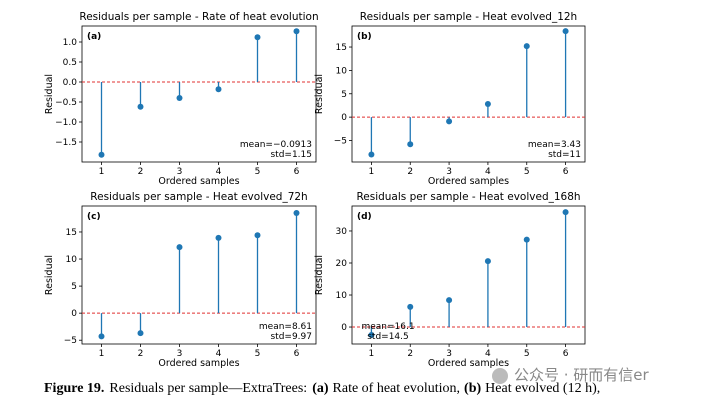 The image size is (726, 404). I want to click on panel-label: (d), so click(364, 217).